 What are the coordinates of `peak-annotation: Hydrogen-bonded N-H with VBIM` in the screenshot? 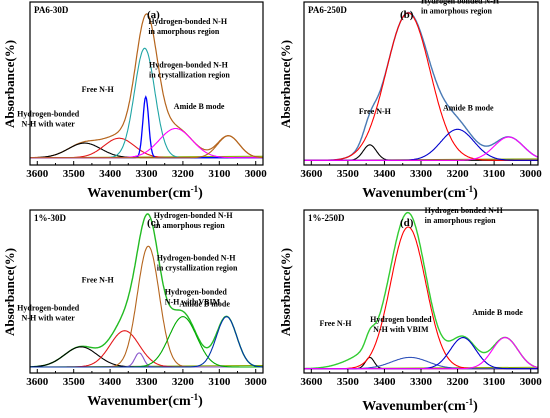 It's located at (196, 297).